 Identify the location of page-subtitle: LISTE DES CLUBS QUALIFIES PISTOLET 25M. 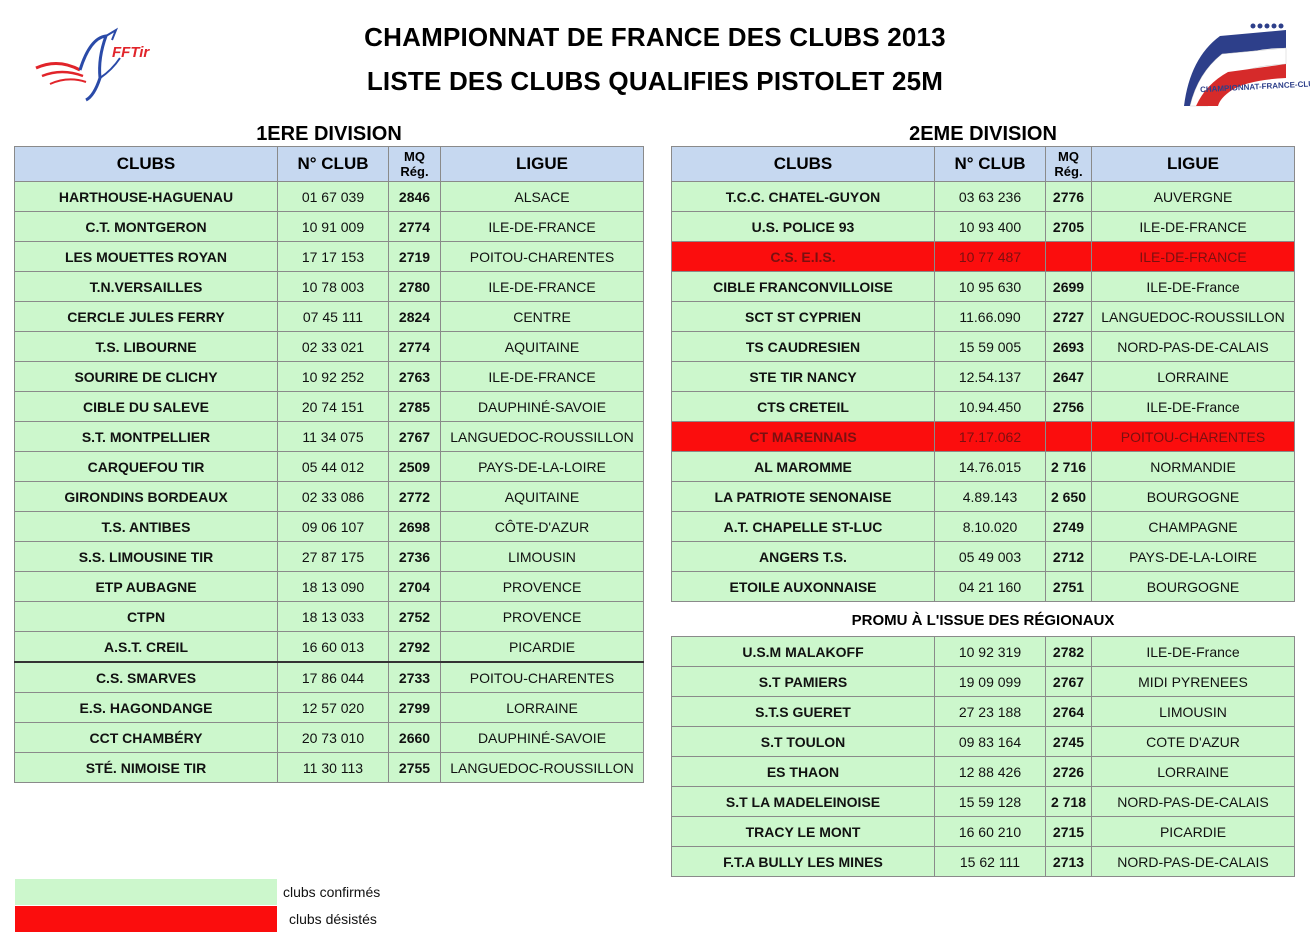
(655, 81).